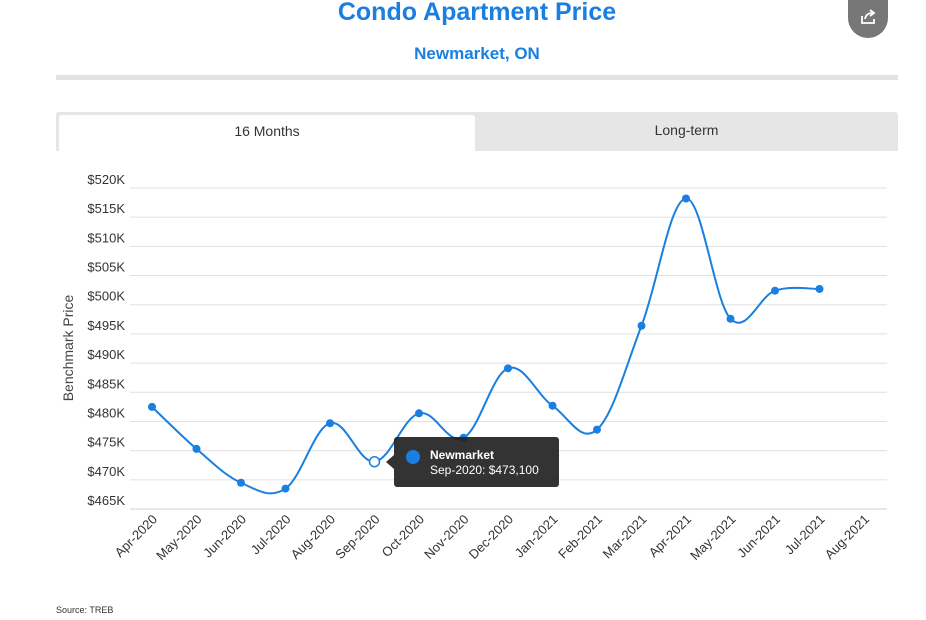 This screenshot has width=926, height=620. What do you see at coordinates (403, 536) in the screenshot?
I see `x-tick-label: Oct-2020` at bounding box center [403, 536].